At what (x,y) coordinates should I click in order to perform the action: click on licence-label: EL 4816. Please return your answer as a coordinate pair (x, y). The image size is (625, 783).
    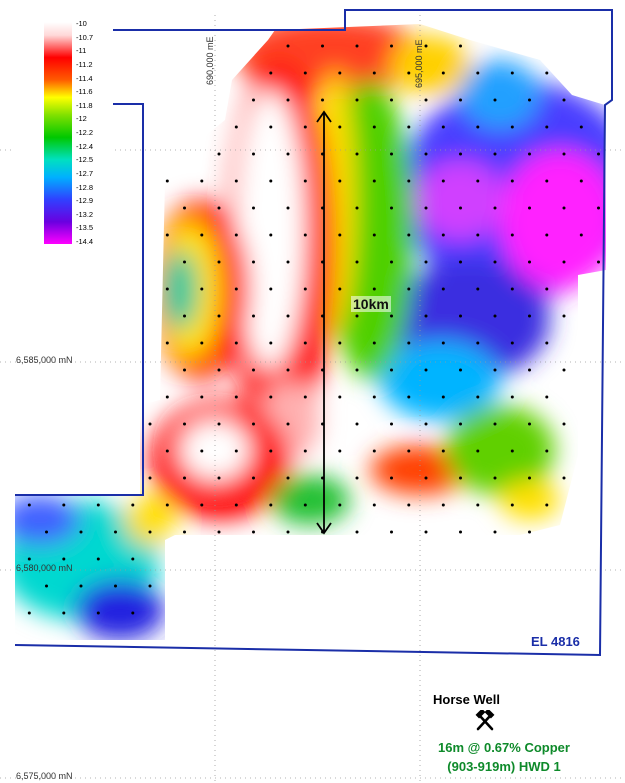
    Looking at the image, I should click on (555, 641).